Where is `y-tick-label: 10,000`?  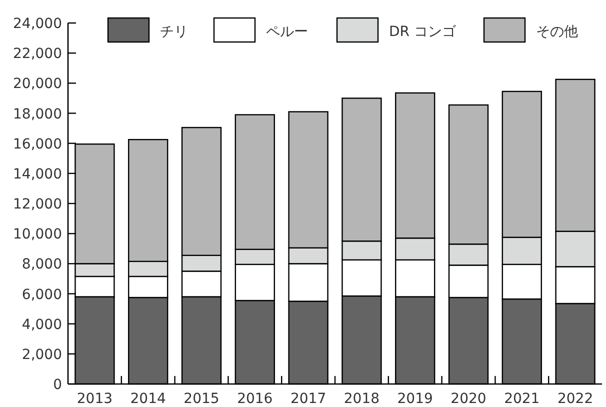 y-tick-label: 10,000 is located at coordinates (37, 234).